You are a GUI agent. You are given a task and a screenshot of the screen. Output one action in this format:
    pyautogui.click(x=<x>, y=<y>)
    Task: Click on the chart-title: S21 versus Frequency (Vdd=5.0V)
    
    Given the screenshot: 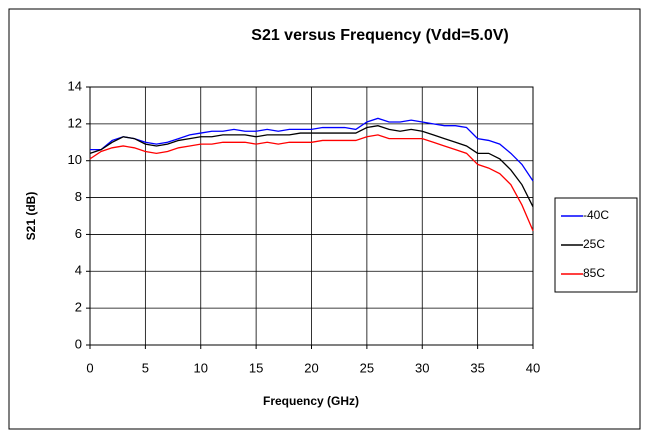 What is the action you would take?
    pyautogui.click(x=379, y=35)
    